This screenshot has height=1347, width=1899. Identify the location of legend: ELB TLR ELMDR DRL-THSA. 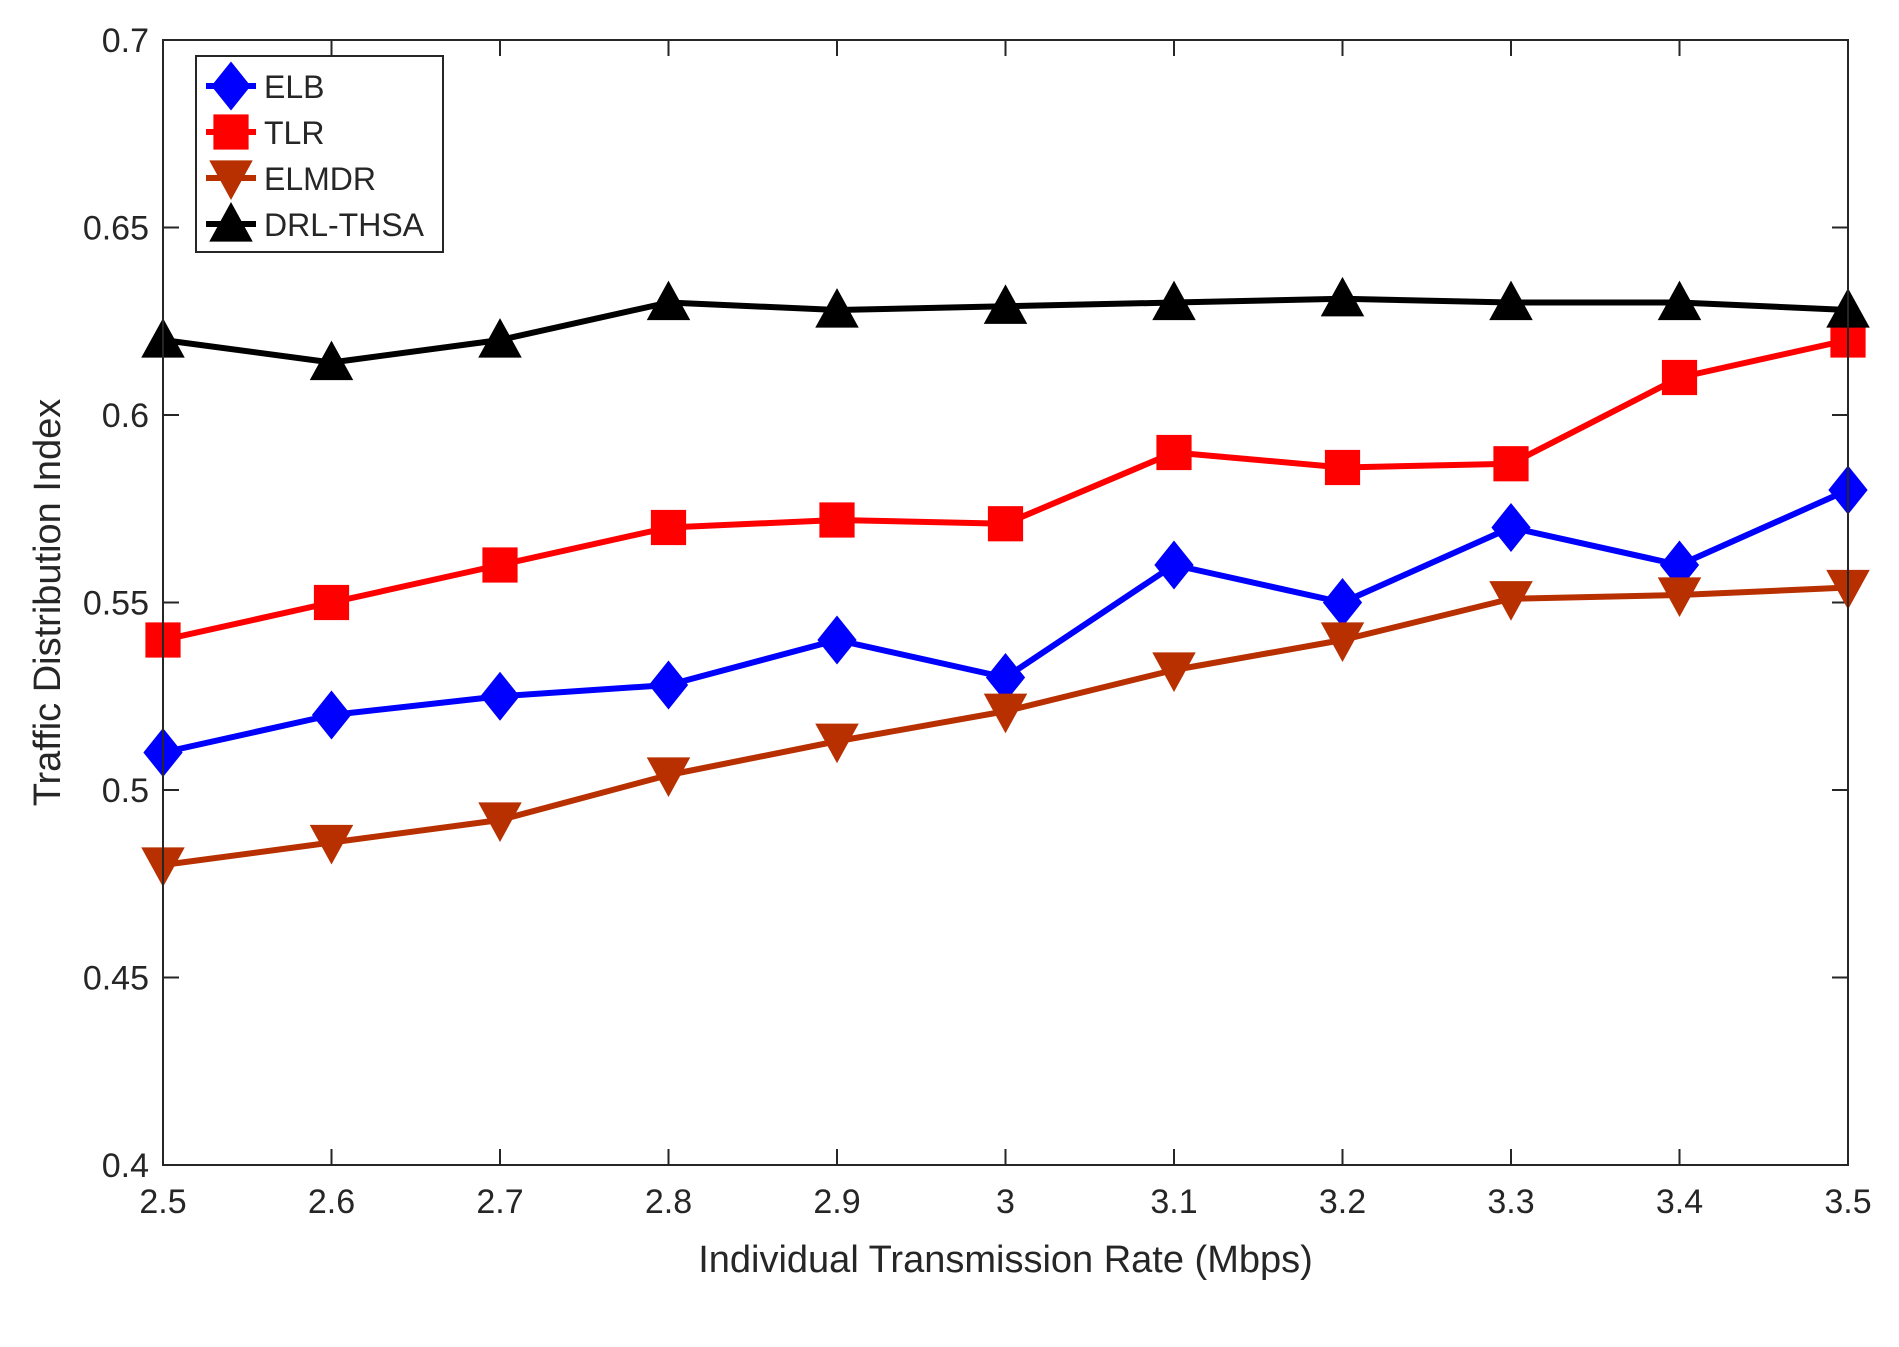
(319, 154).